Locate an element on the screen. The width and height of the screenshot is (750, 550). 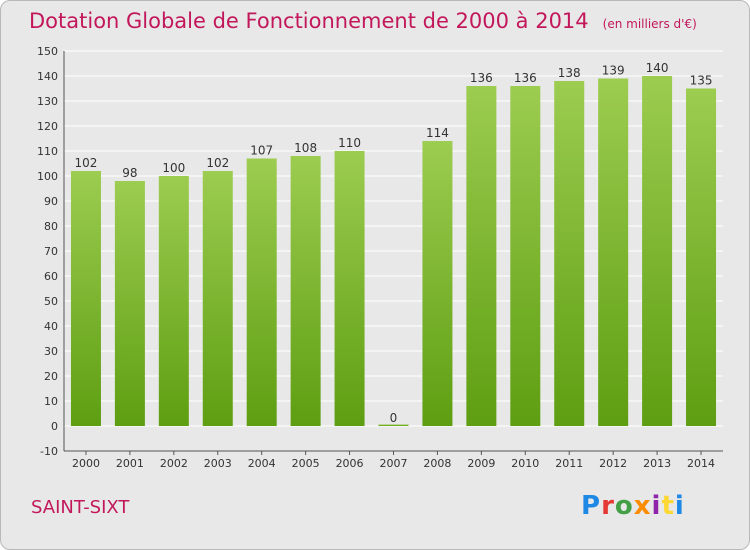
bar-2009 is located at coordinates (481, 256).